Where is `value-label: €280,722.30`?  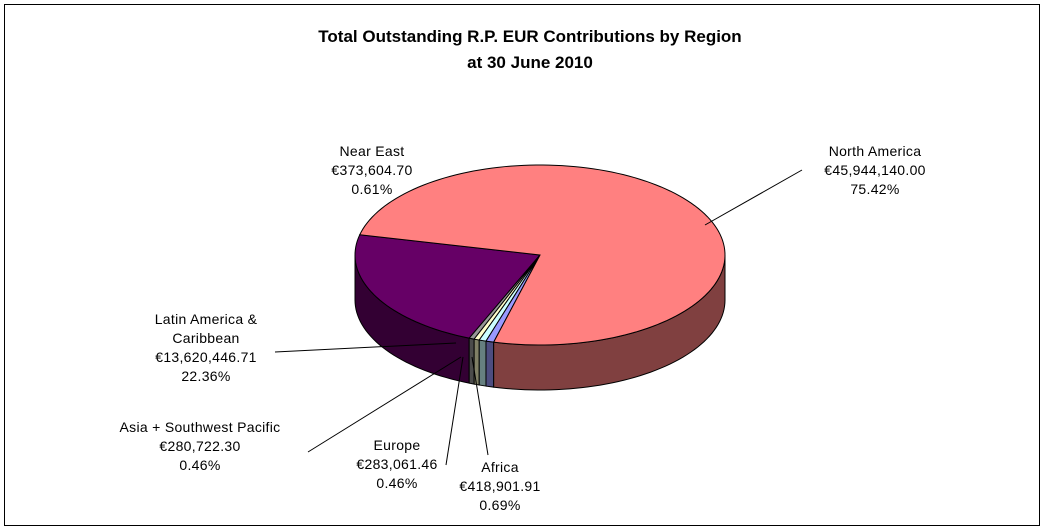
value-label: €280,722.30 is located at coordinates (200, 446).